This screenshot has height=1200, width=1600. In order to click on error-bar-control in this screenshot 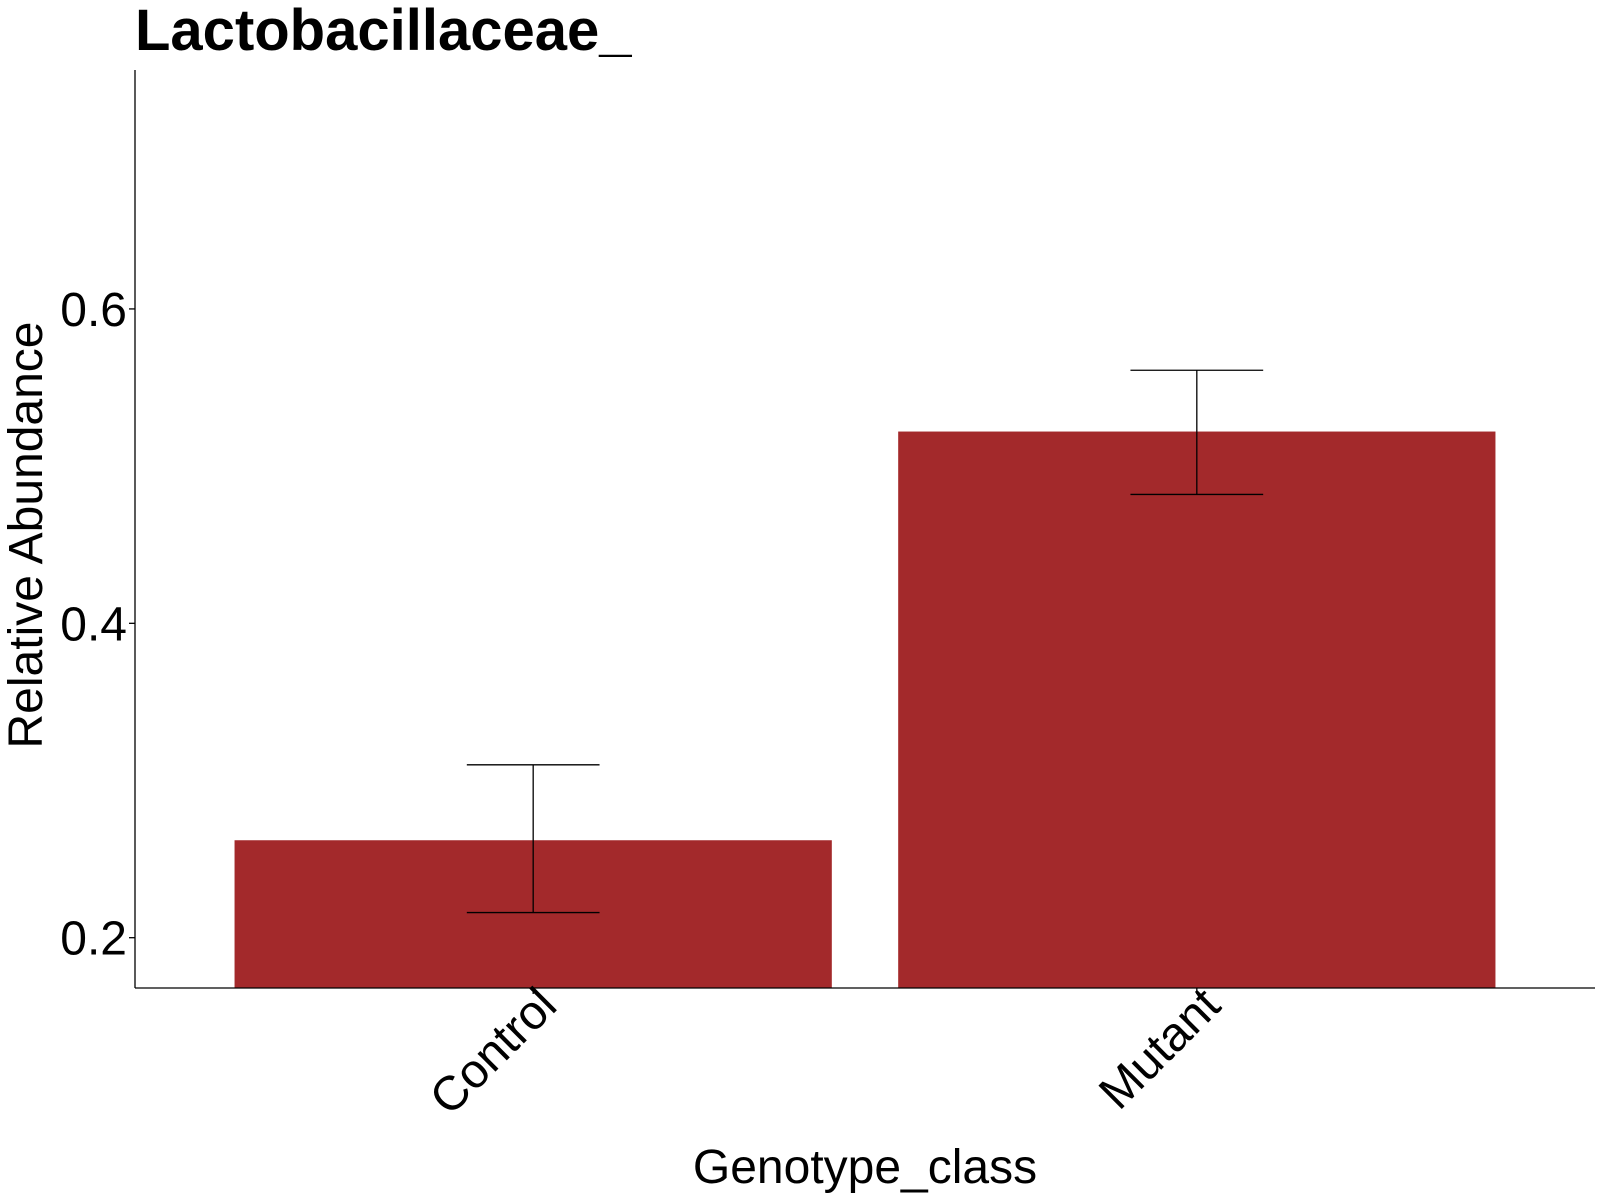, I will do `click(533, 839)`.